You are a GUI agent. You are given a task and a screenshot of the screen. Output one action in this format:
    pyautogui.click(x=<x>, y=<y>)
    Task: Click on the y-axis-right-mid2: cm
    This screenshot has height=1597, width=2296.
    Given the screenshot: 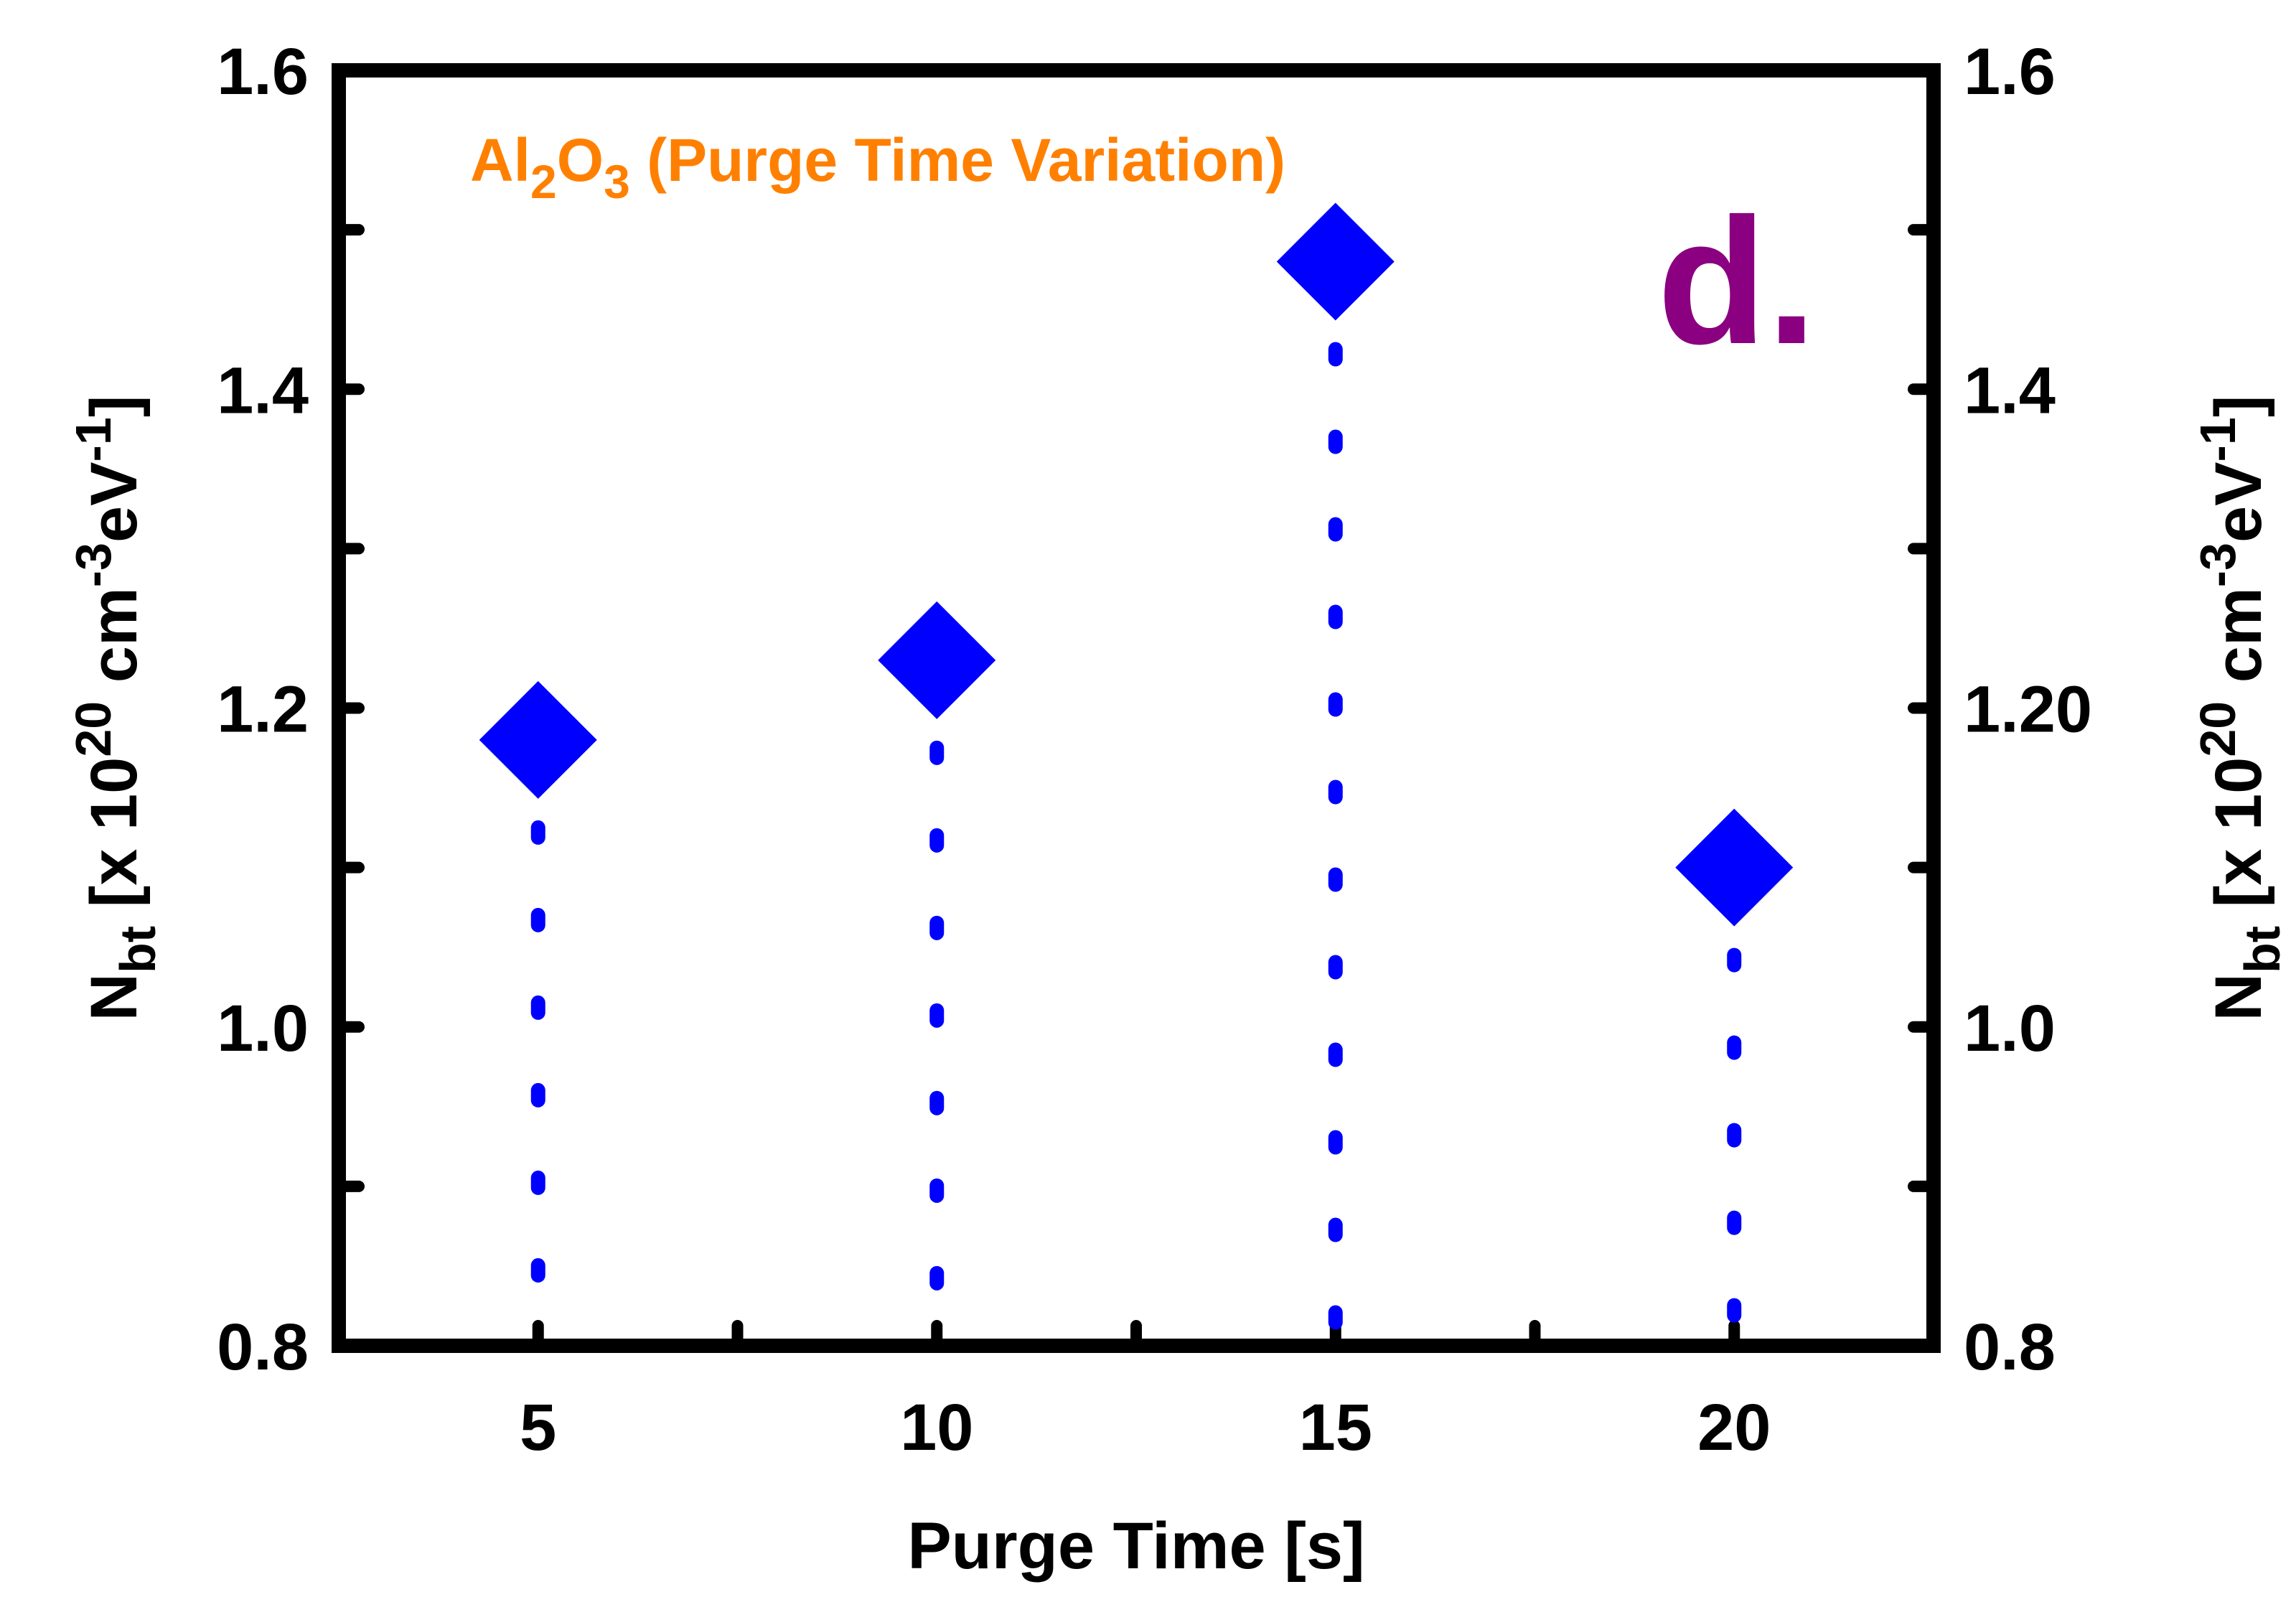 What is the action you would take?
    pyautogui.click(x=2238, y=644)
    